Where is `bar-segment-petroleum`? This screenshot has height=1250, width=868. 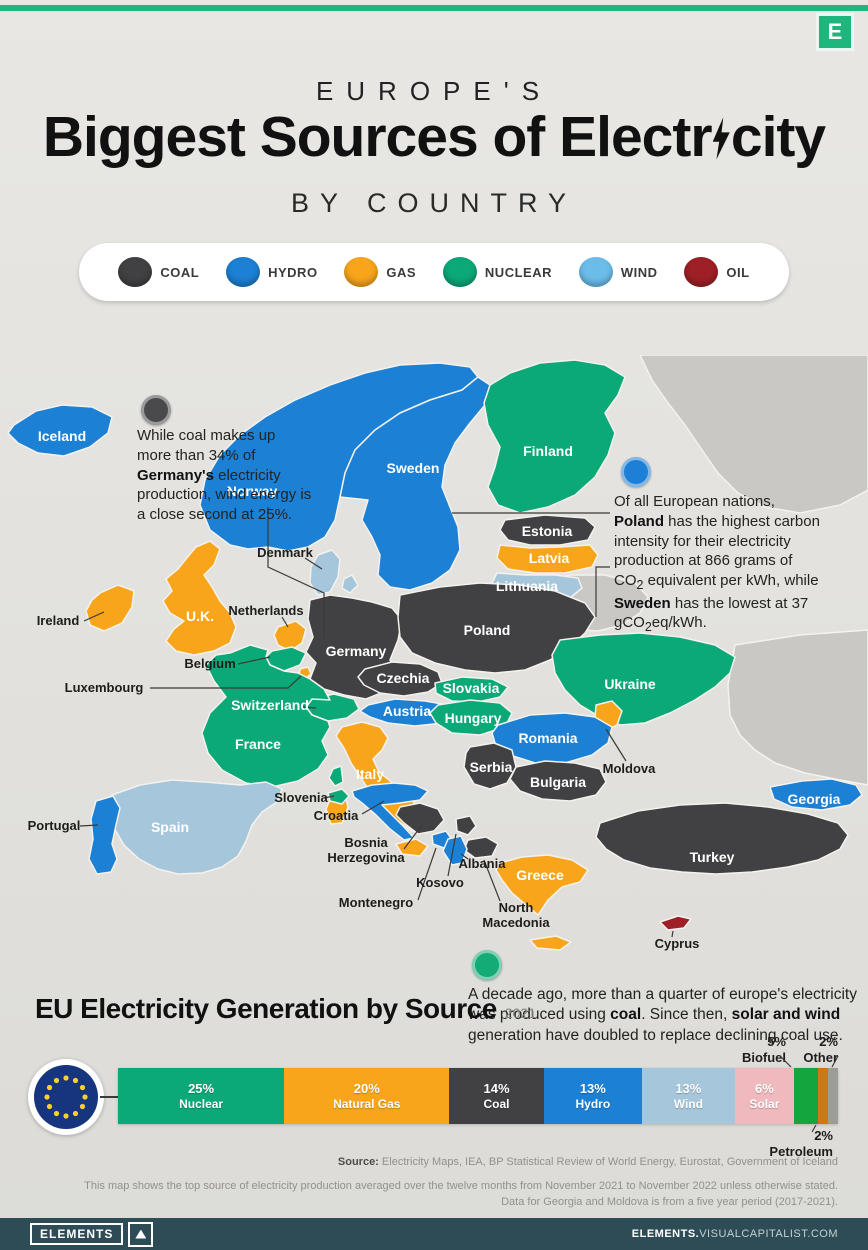 bar-segment-petroleum is located at coordinates (823, 1096).